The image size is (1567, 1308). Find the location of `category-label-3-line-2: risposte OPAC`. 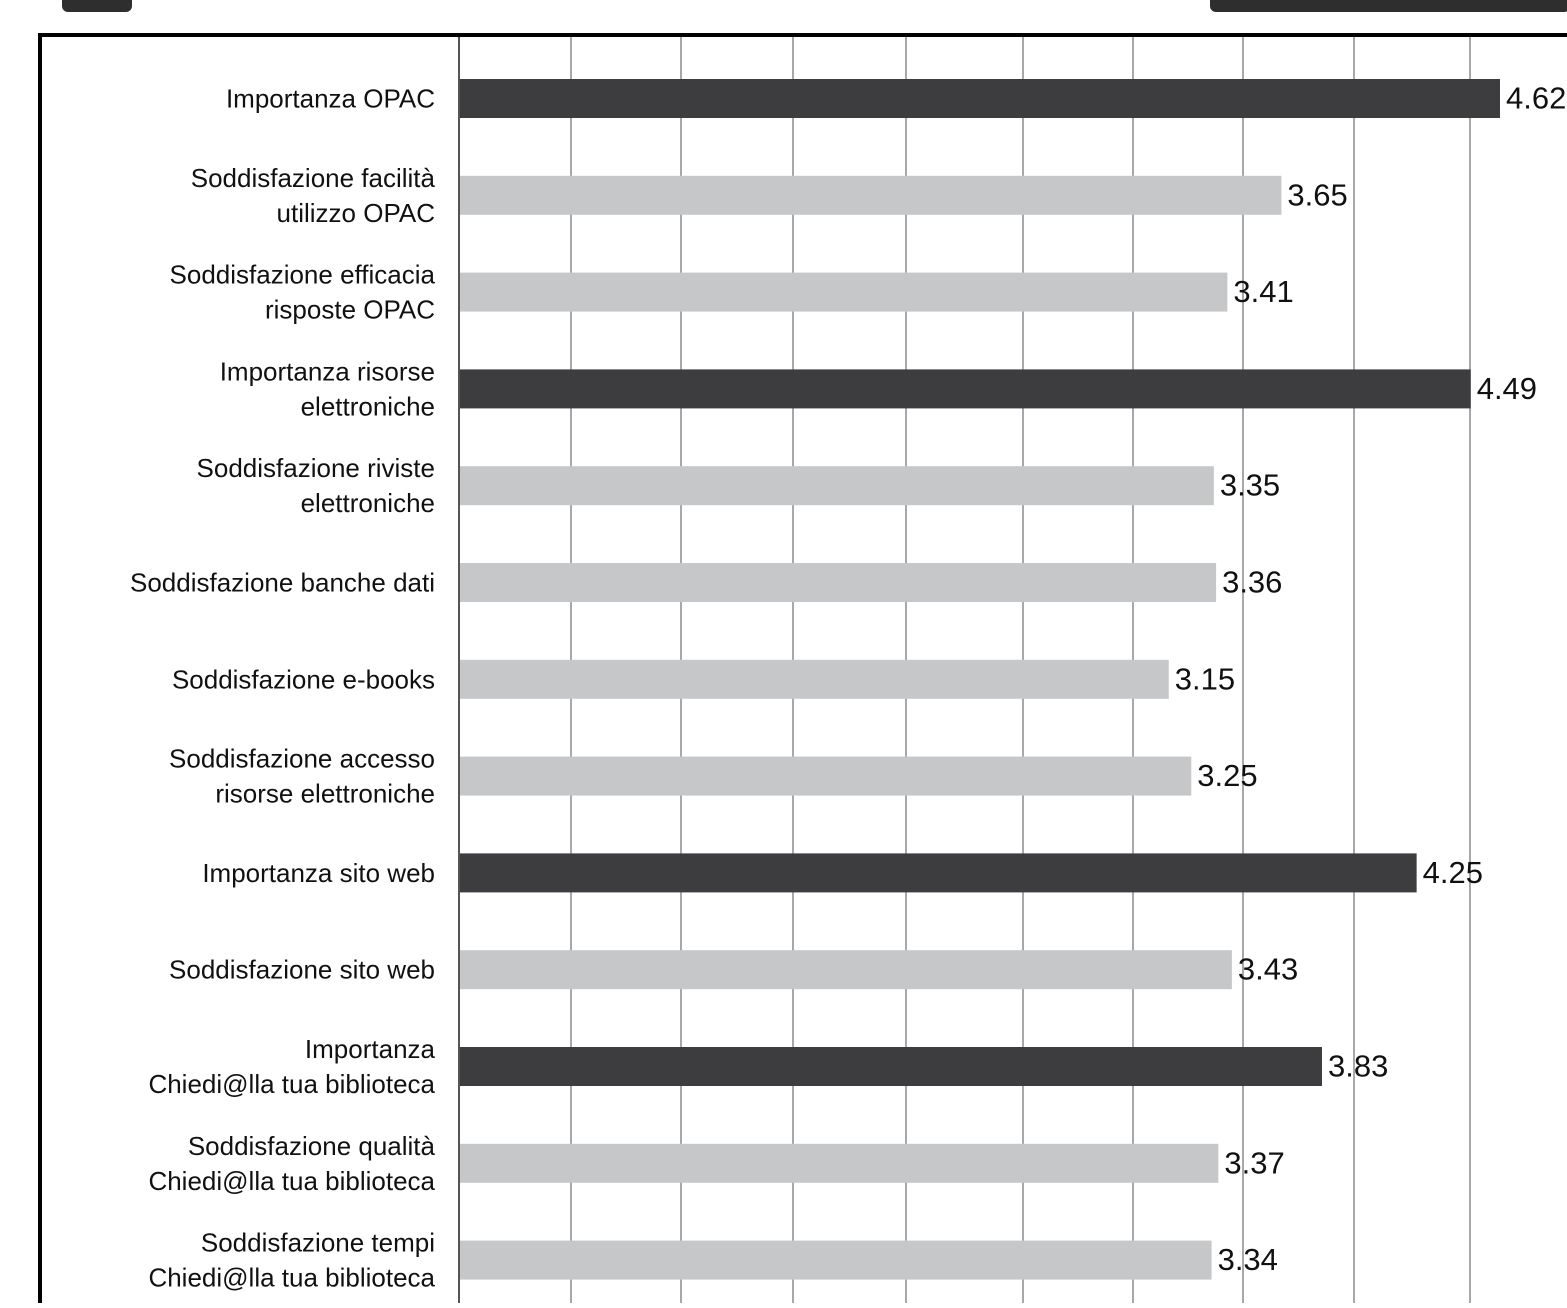

category-label-3-line-2: risposte OPAC is located at coordinates (350, 310).